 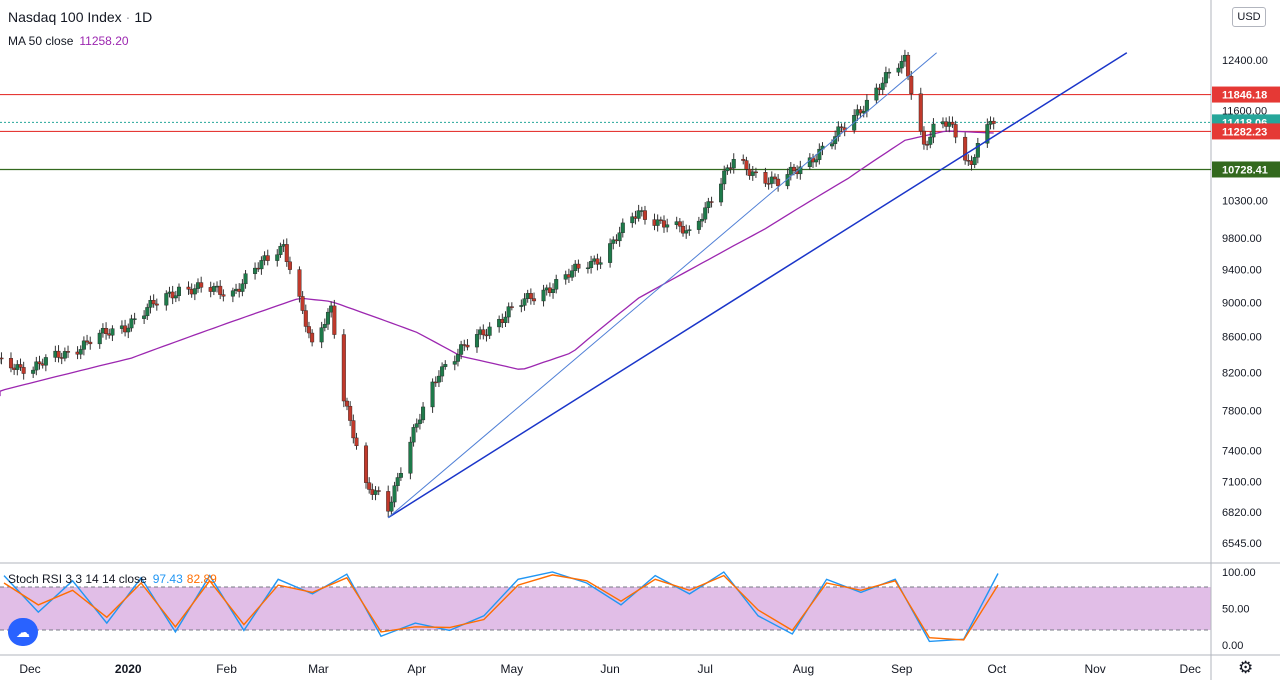 I want to click on time-tick-label: Aug, so click(x=803, y=669).